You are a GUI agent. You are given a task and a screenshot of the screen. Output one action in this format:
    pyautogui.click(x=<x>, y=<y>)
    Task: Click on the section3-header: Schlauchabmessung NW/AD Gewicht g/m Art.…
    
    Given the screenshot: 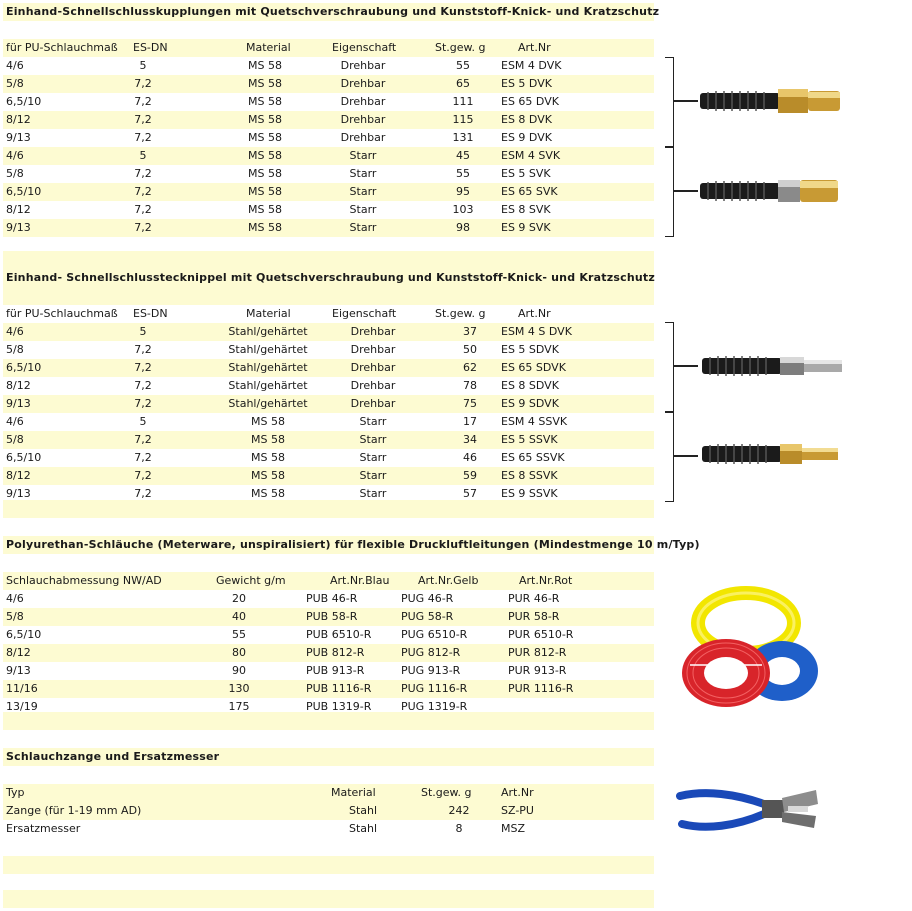 What is the action you would take?
    pyautogui.click(x=328, y=581)
    